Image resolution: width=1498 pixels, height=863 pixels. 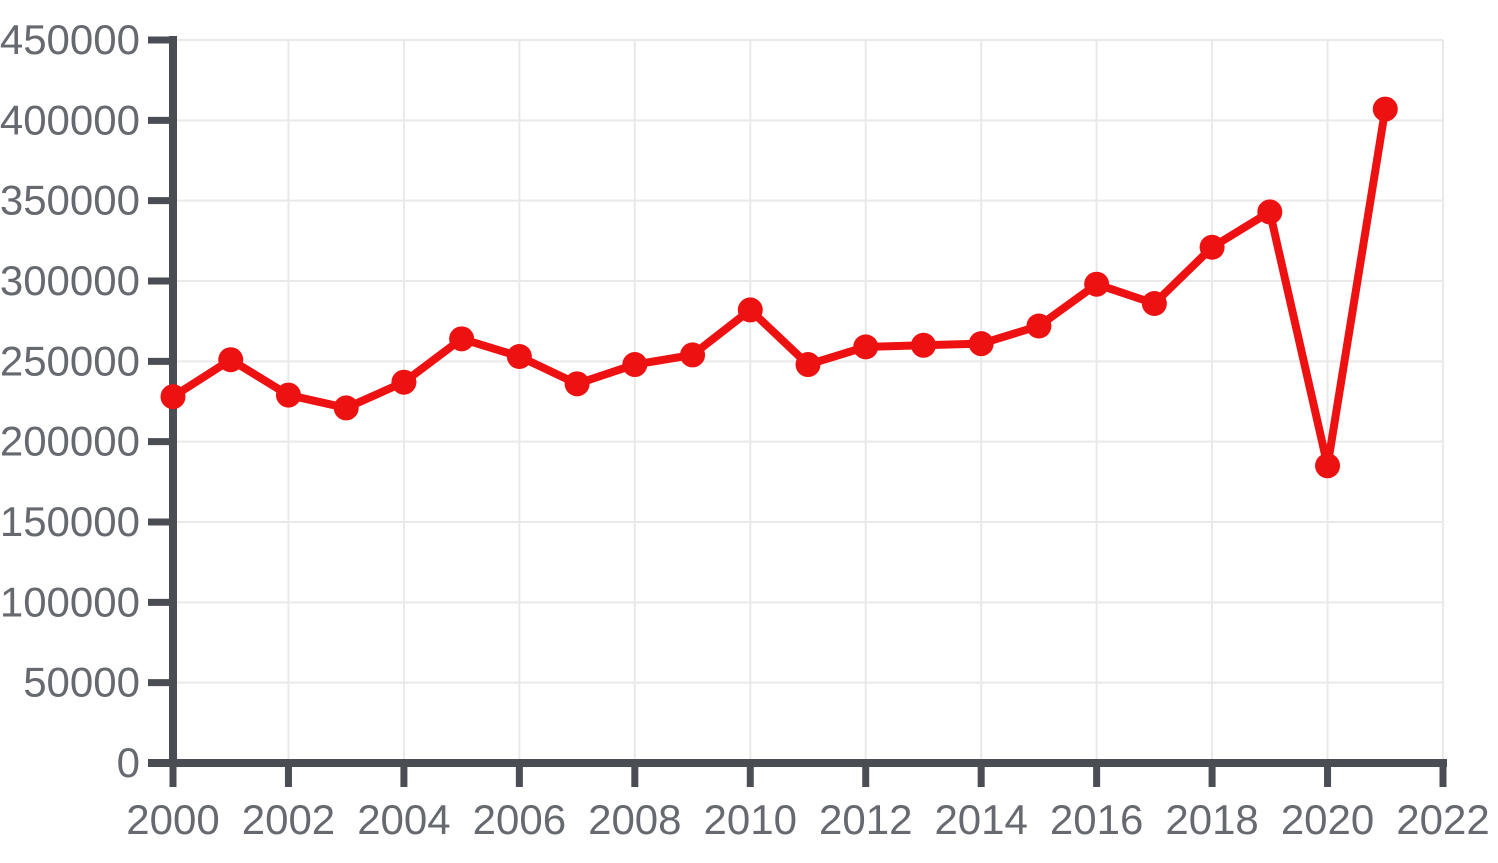 I want to click on data-point-2016, so click(x=1097, y=284).